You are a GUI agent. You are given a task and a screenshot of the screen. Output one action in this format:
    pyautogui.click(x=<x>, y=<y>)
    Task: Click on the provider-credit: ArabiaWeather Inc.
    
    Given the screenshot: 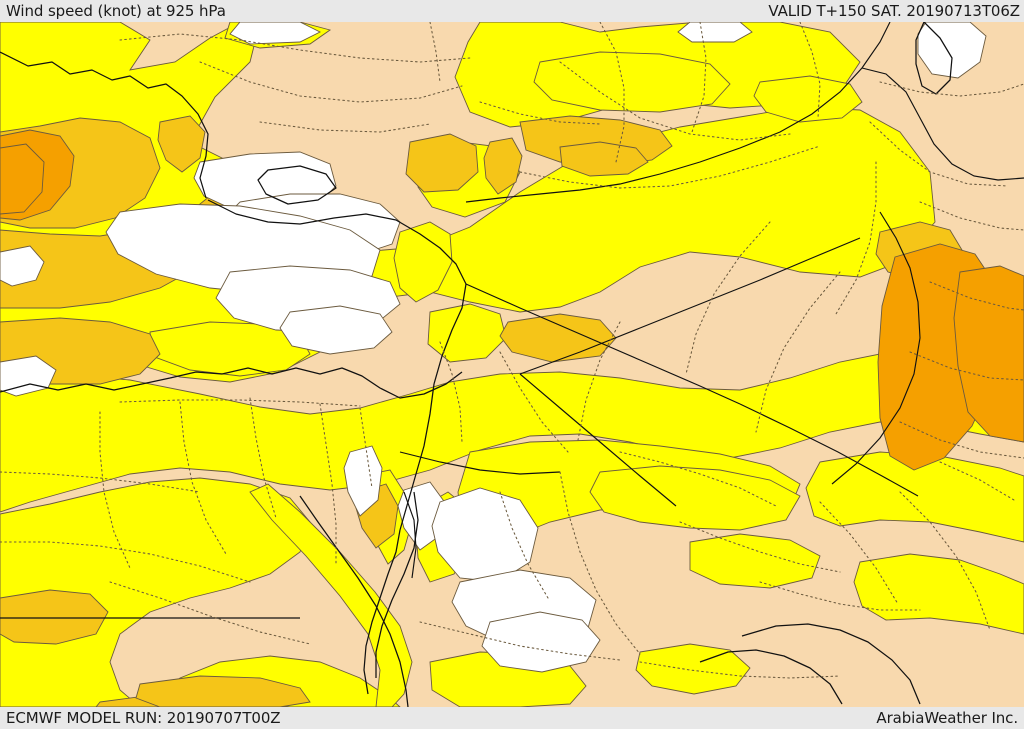 What is the action you would take?
    pyautogui.click(x=947, y=717)
    